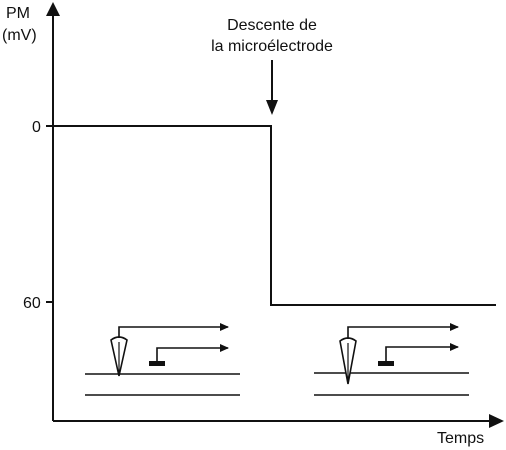  What do you see at coordinates (460, 438) in the screenshot?
I see `x-axis-label: Temps` at bounding box center [460, 438].